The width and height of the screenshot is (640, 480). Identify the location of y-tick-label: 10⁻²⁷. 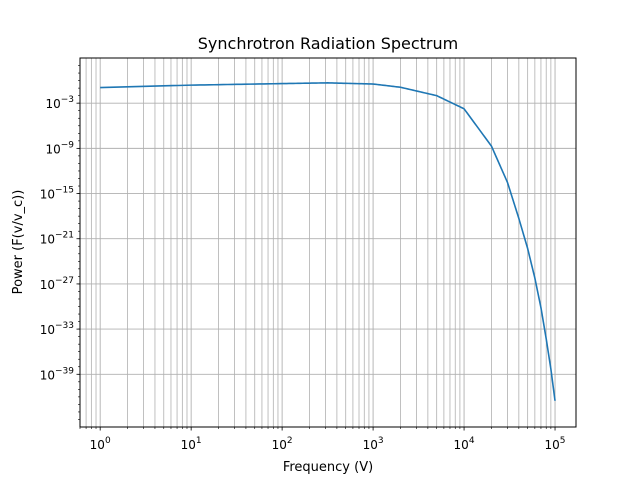
(57, 284).